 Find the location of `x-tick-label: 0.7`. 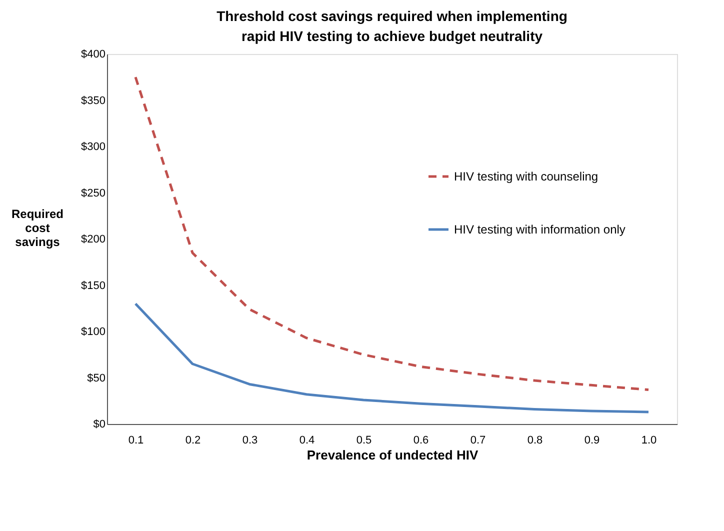

x-tick-label: 0.7 is located at coordinates (478, 440).